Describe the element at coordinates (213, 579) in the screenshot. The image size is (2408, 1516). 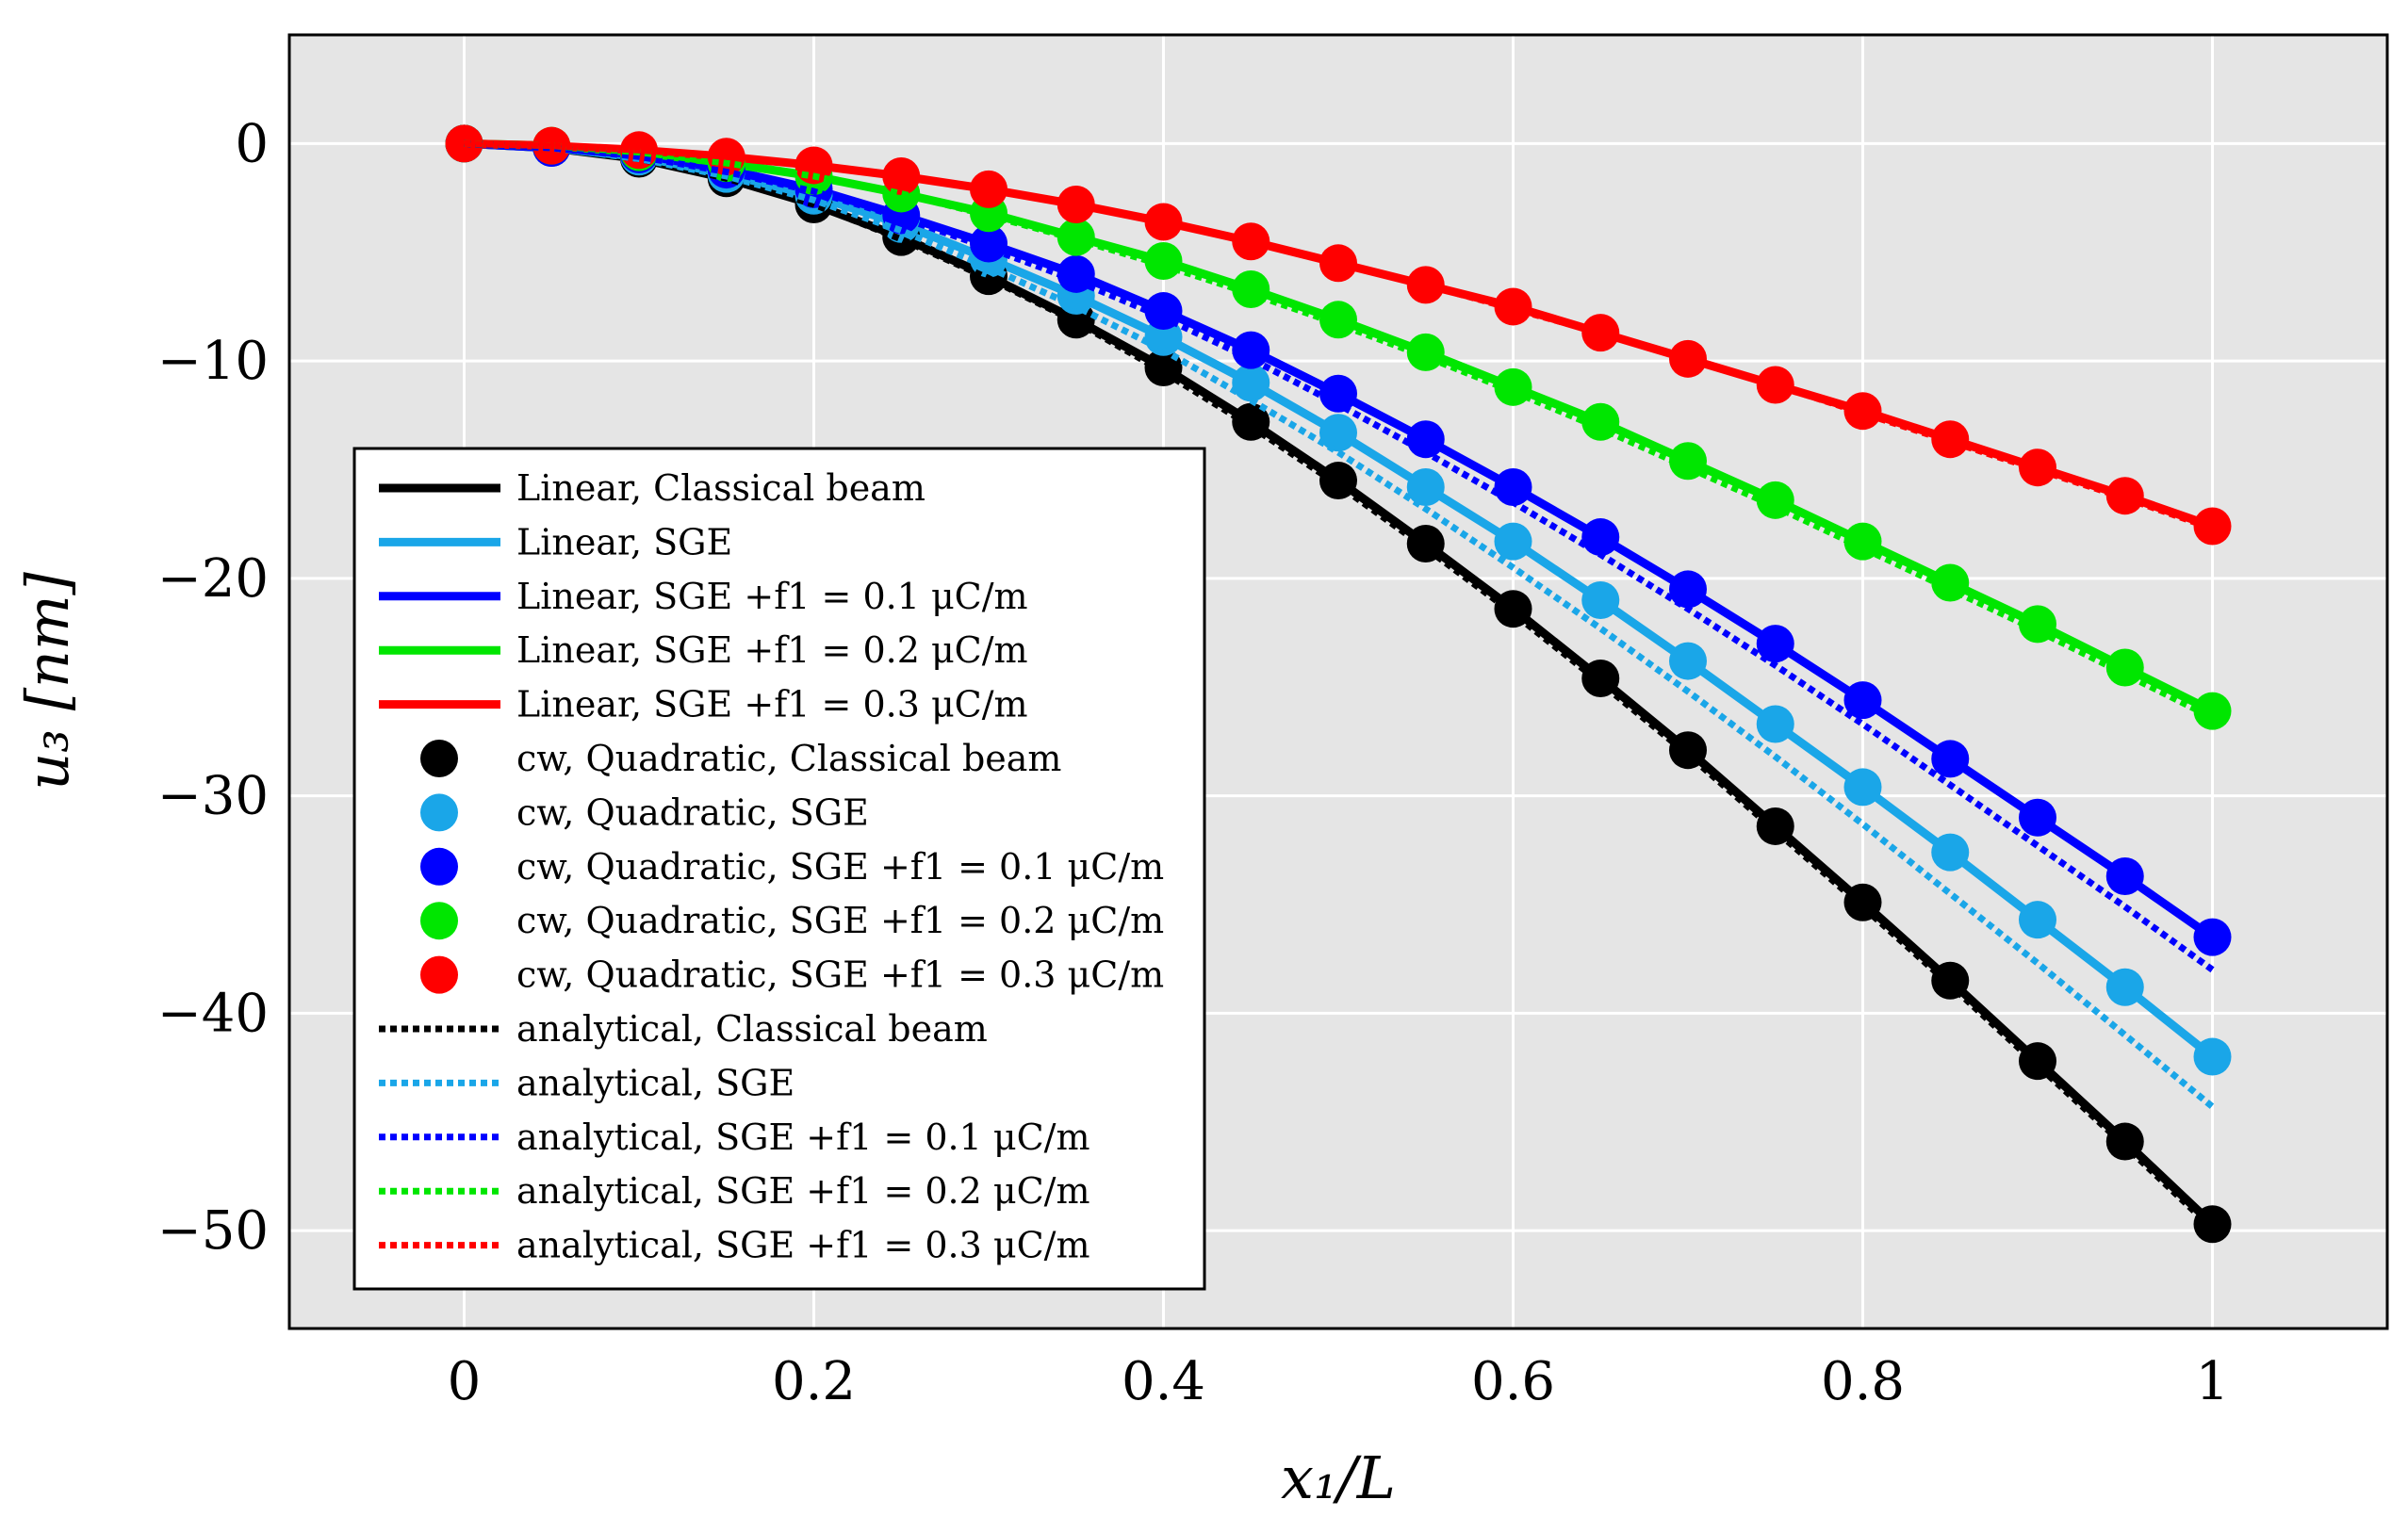
I see `y-tick-label: −20` at that location.